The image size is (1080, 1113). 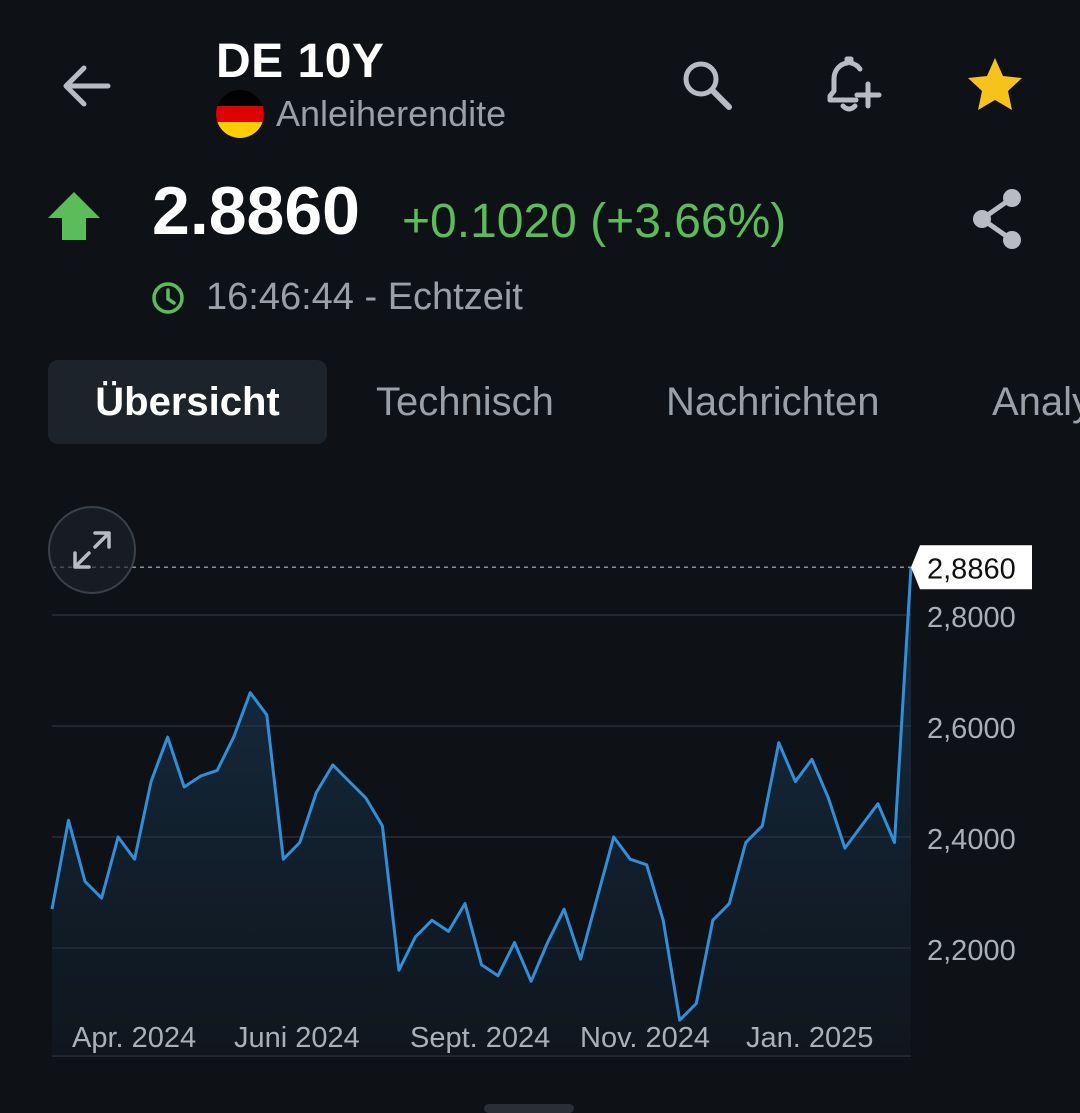 I want to click on y-tick-label: 2,2000, so click(x=971, y=951).